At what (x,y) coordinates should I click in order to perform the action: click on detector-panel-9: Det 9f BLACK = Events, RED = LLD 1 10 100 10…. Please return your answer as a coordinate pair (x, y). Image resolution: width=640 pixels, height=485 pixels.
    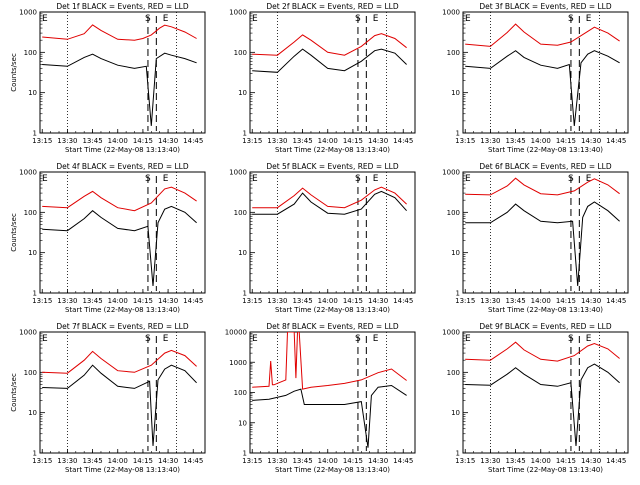
    Looking at the image, I should click on (535, 398).